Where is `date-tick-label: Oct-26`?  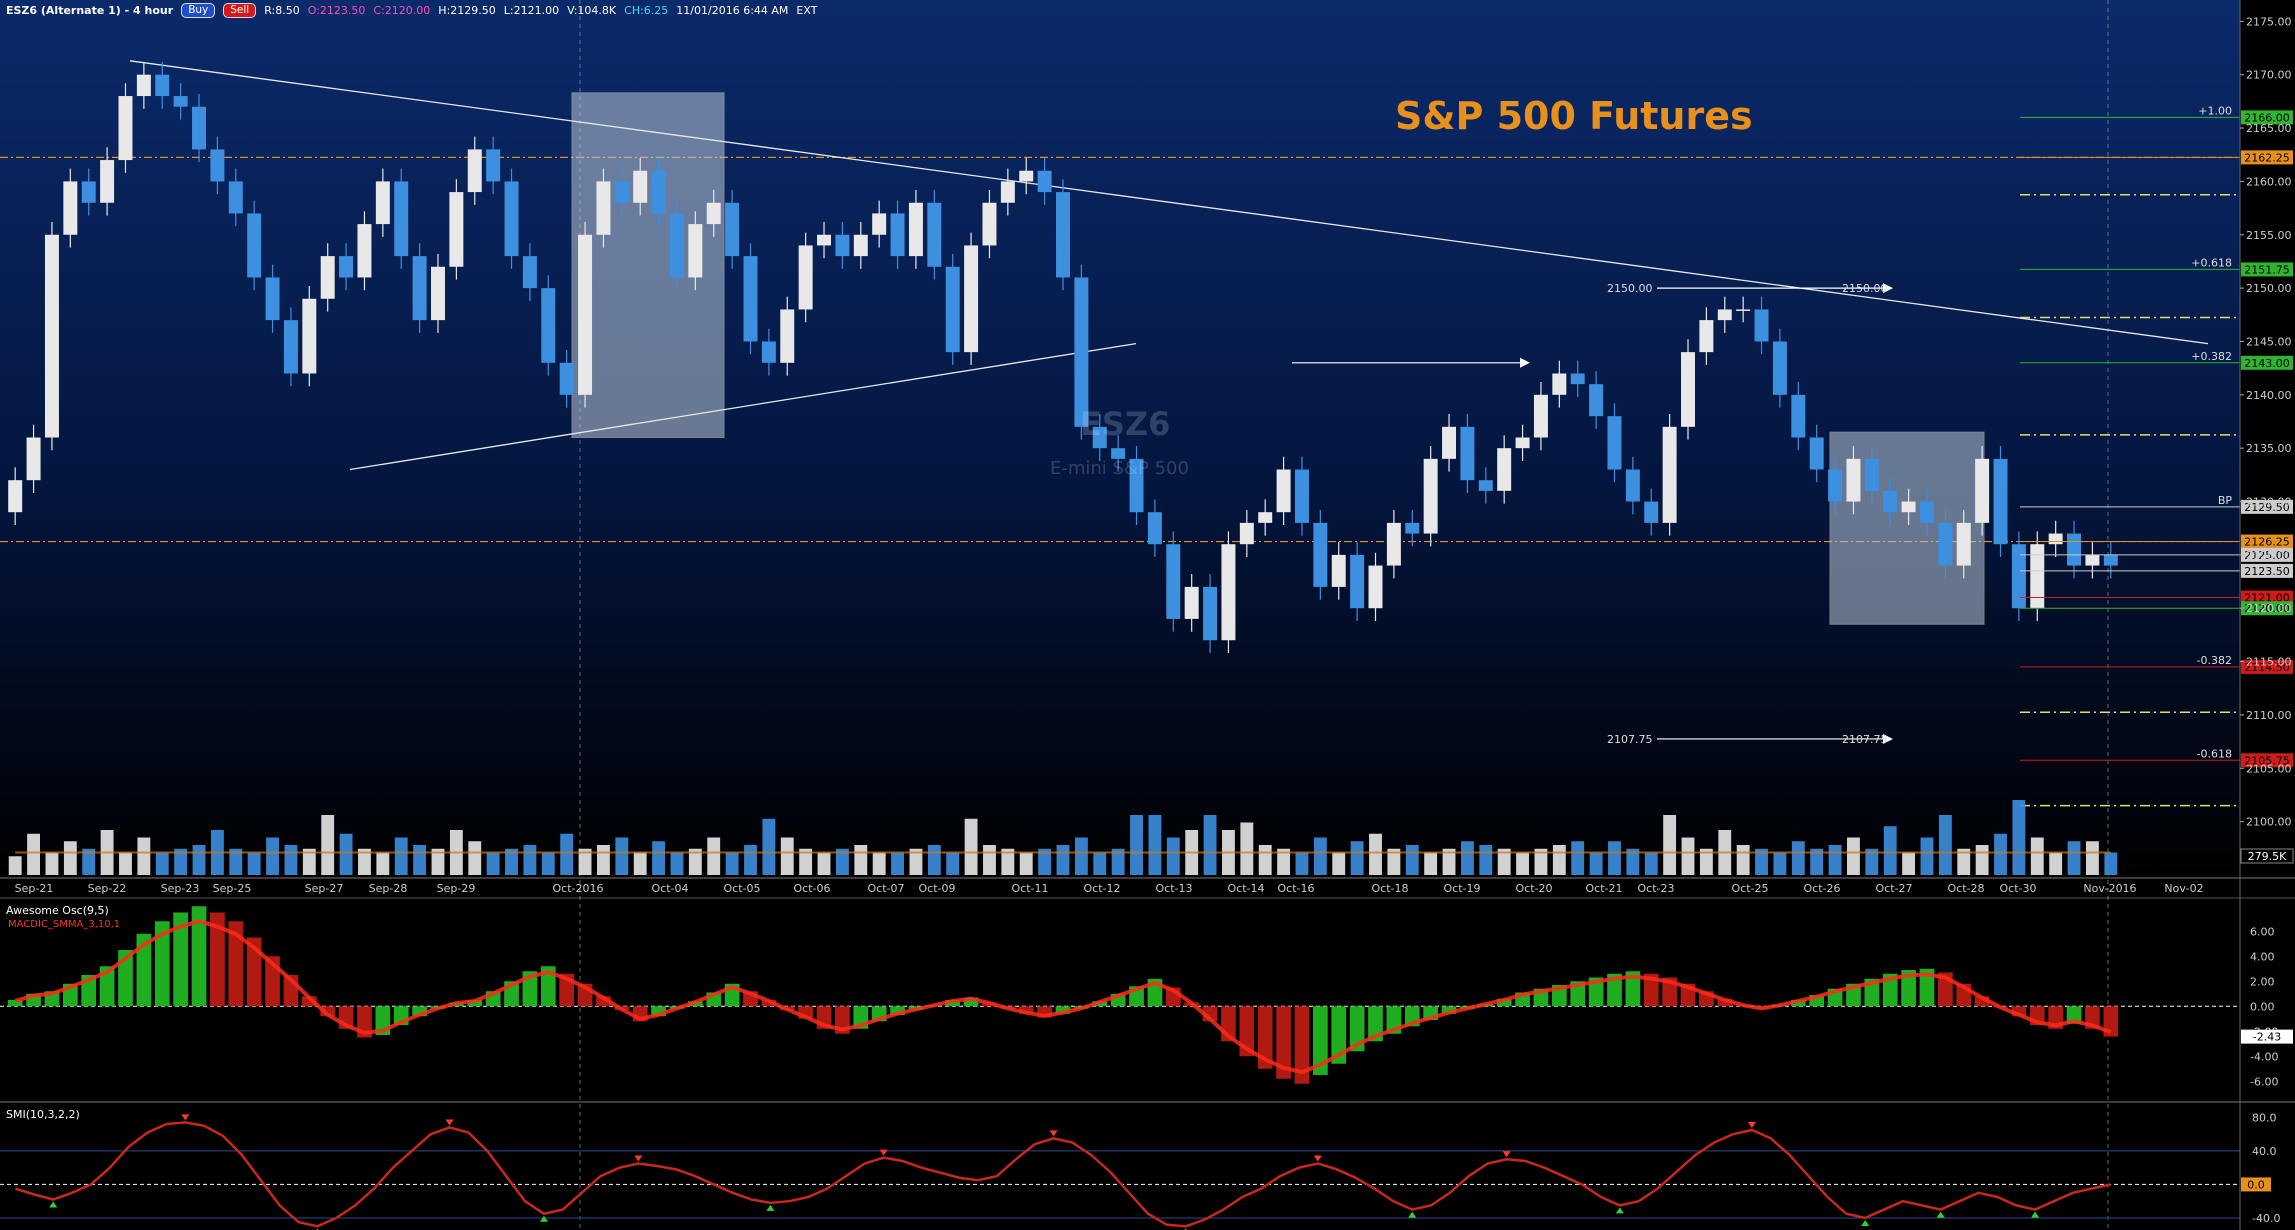 date-tick-label: Oct-26 is located at coordinates (1822, 888).